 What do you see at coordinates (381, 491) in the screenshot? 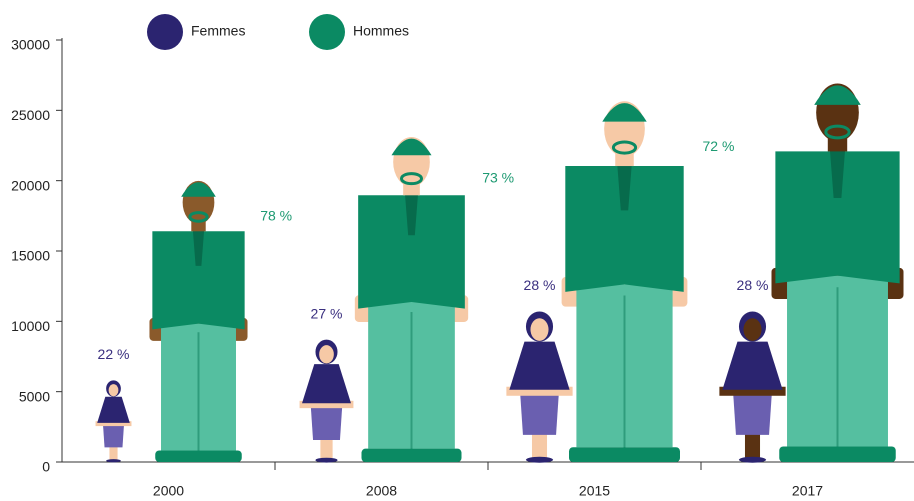
I see `x-tick-label: 2008` at bounding box center [381, 491].